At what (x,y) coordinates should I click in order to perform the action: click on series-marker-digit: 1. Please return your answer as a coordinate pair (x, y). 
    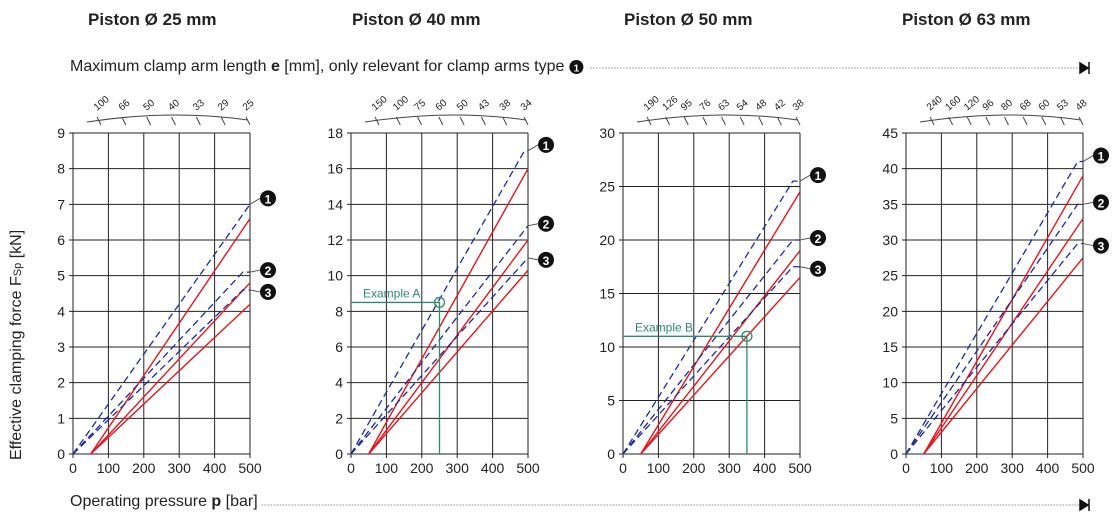
    Looking at the image, I should click on (818, 176).